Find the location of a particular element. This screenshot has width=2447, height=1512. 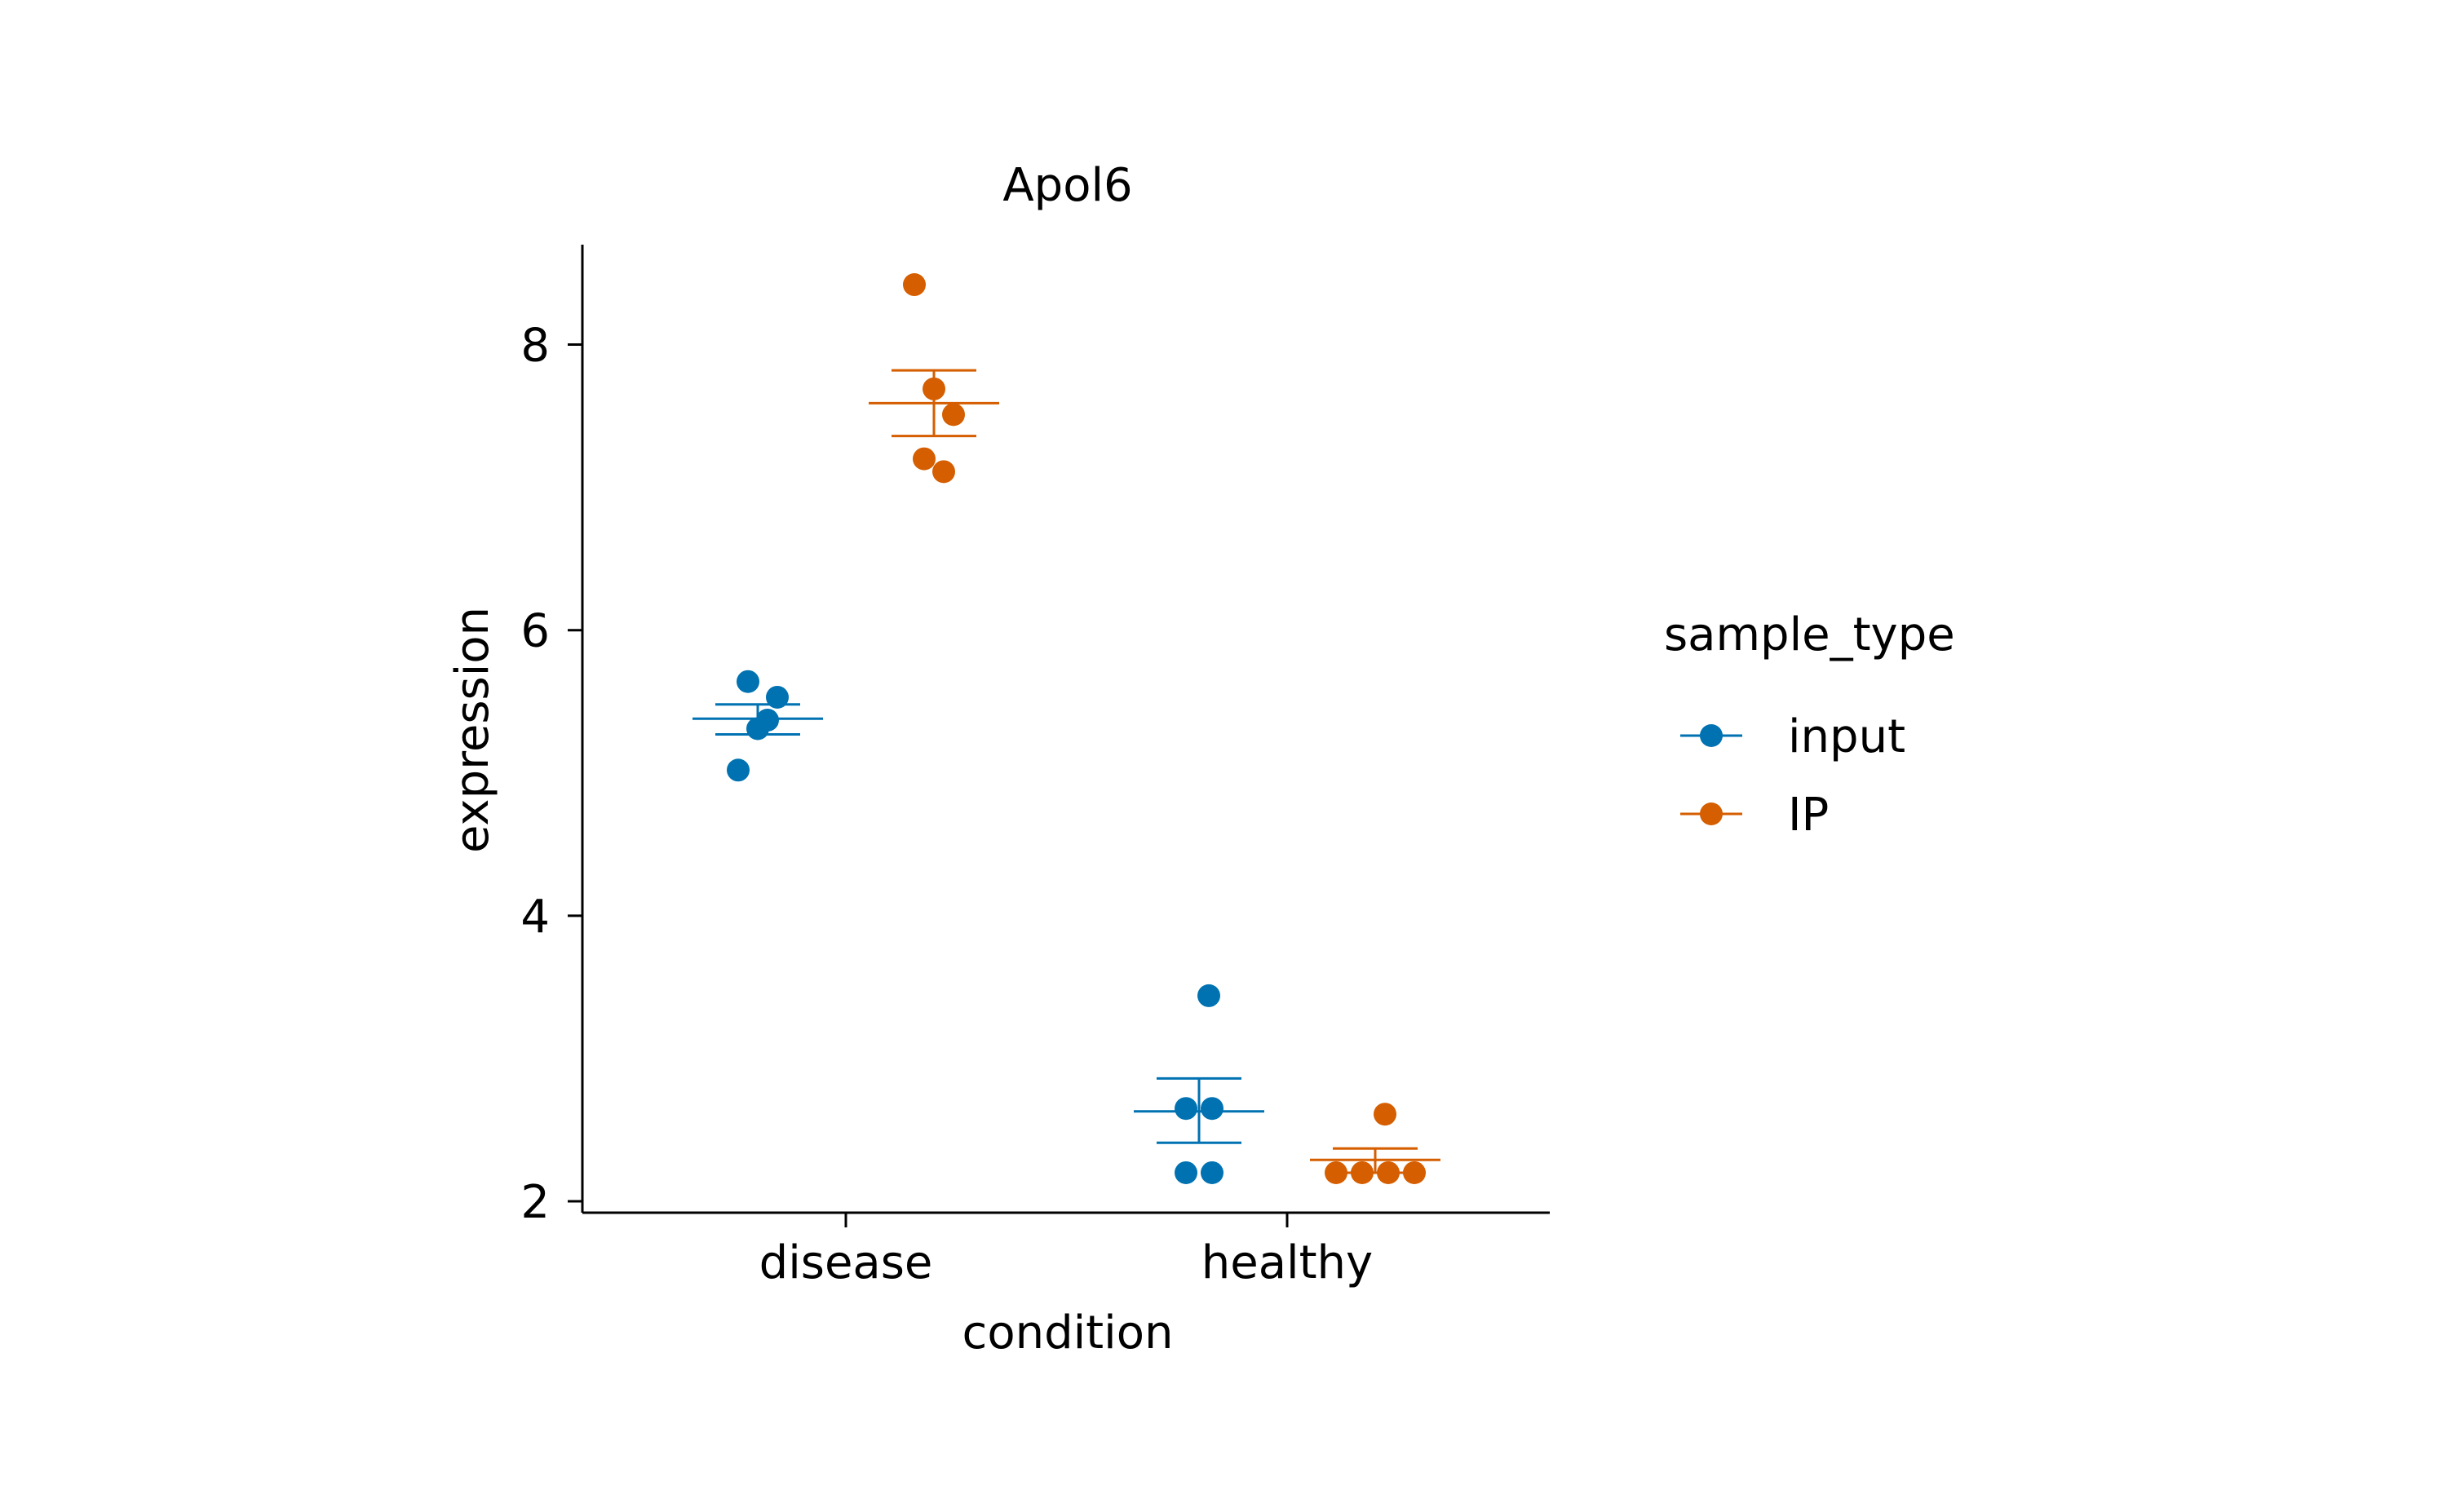

y-tick-label: 8 is located at coordinates (535, 347).